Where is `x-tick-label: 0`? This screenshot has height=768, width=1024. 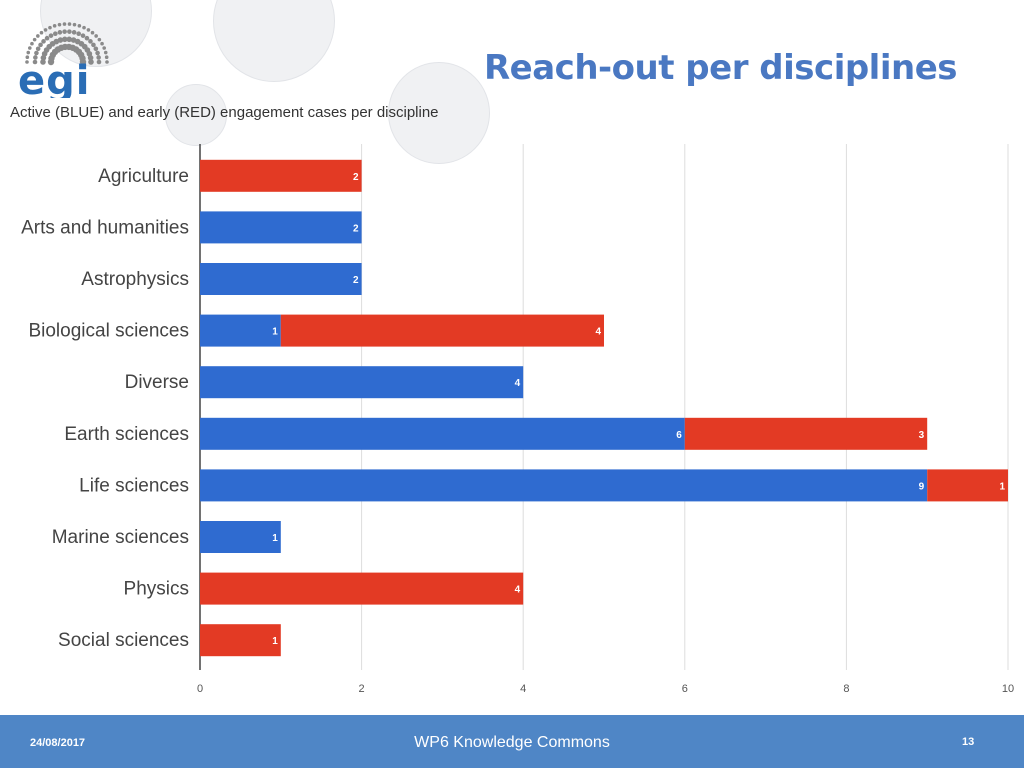
x-tick-label: 0 is located at coordinates (200, 689).